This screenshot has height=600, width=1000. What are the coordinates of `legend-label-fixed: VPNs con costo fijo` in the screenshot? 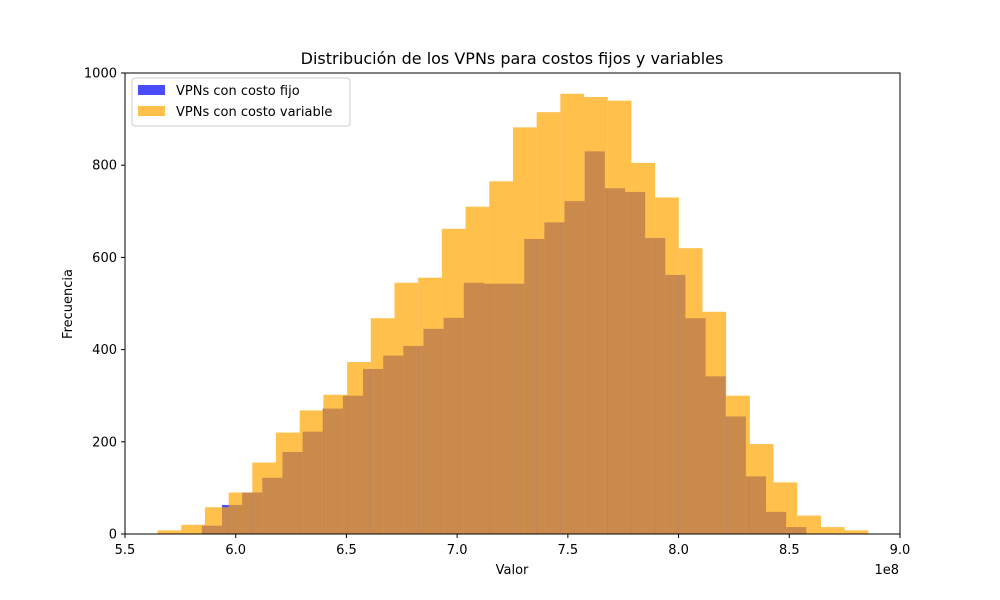 It's located at (238, 91).